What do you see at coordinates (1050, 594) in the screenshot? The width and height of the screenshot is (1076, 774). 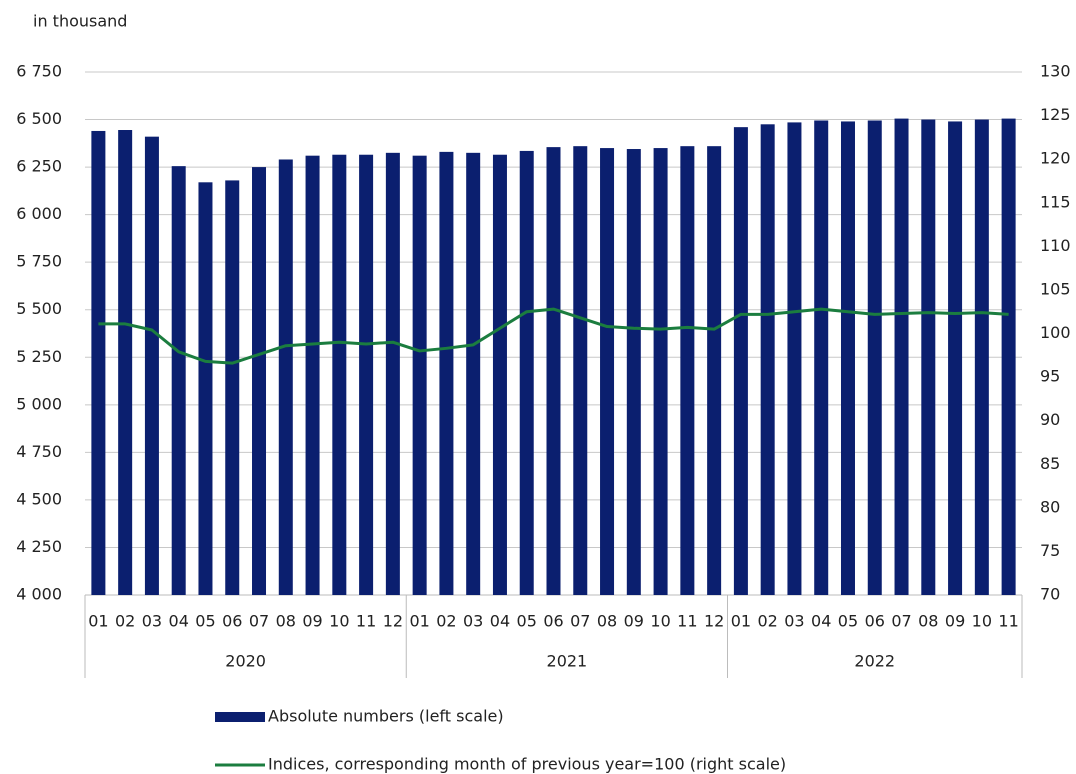 I see `y2-tick-label: 70` at bounding box center [1050, 594].